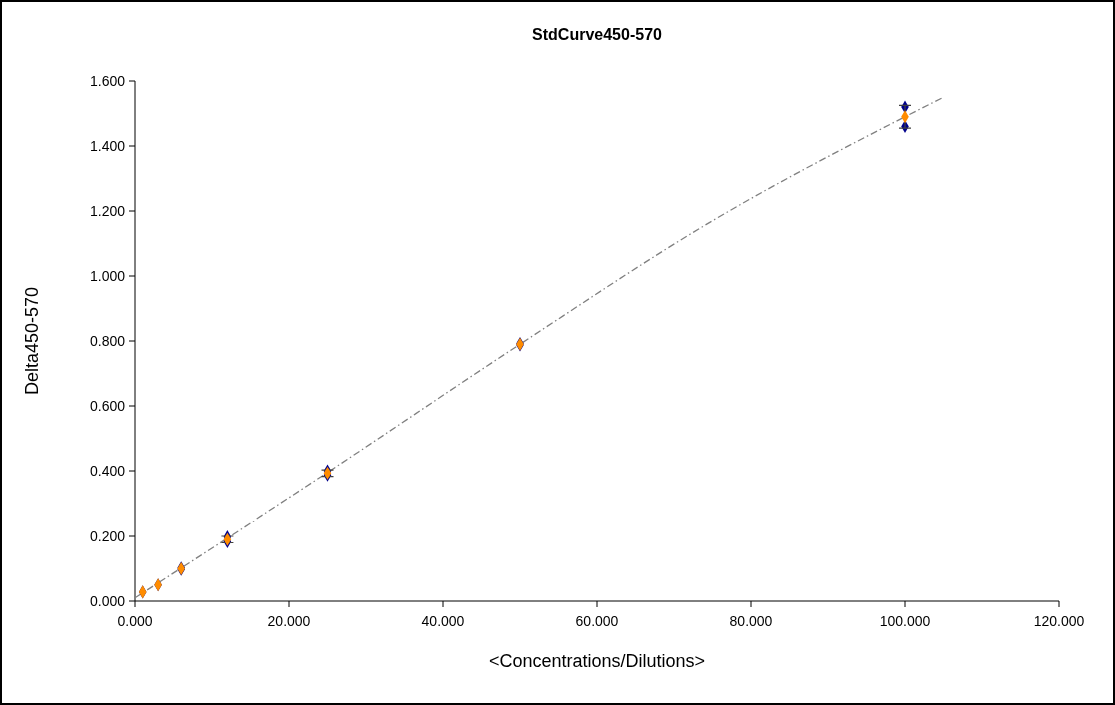  Describe the element at coordinates (597, 661) in the screenshot. I see `x-axis-title: <Concentrations/Dilutions>` at that location.